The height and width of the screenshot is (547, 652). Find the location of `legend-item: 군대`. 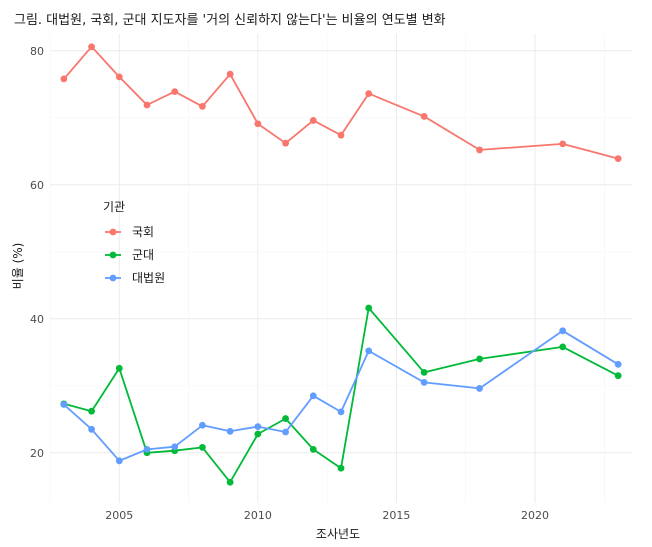

legend-item: 군대 is located at coordinates (129, 255).